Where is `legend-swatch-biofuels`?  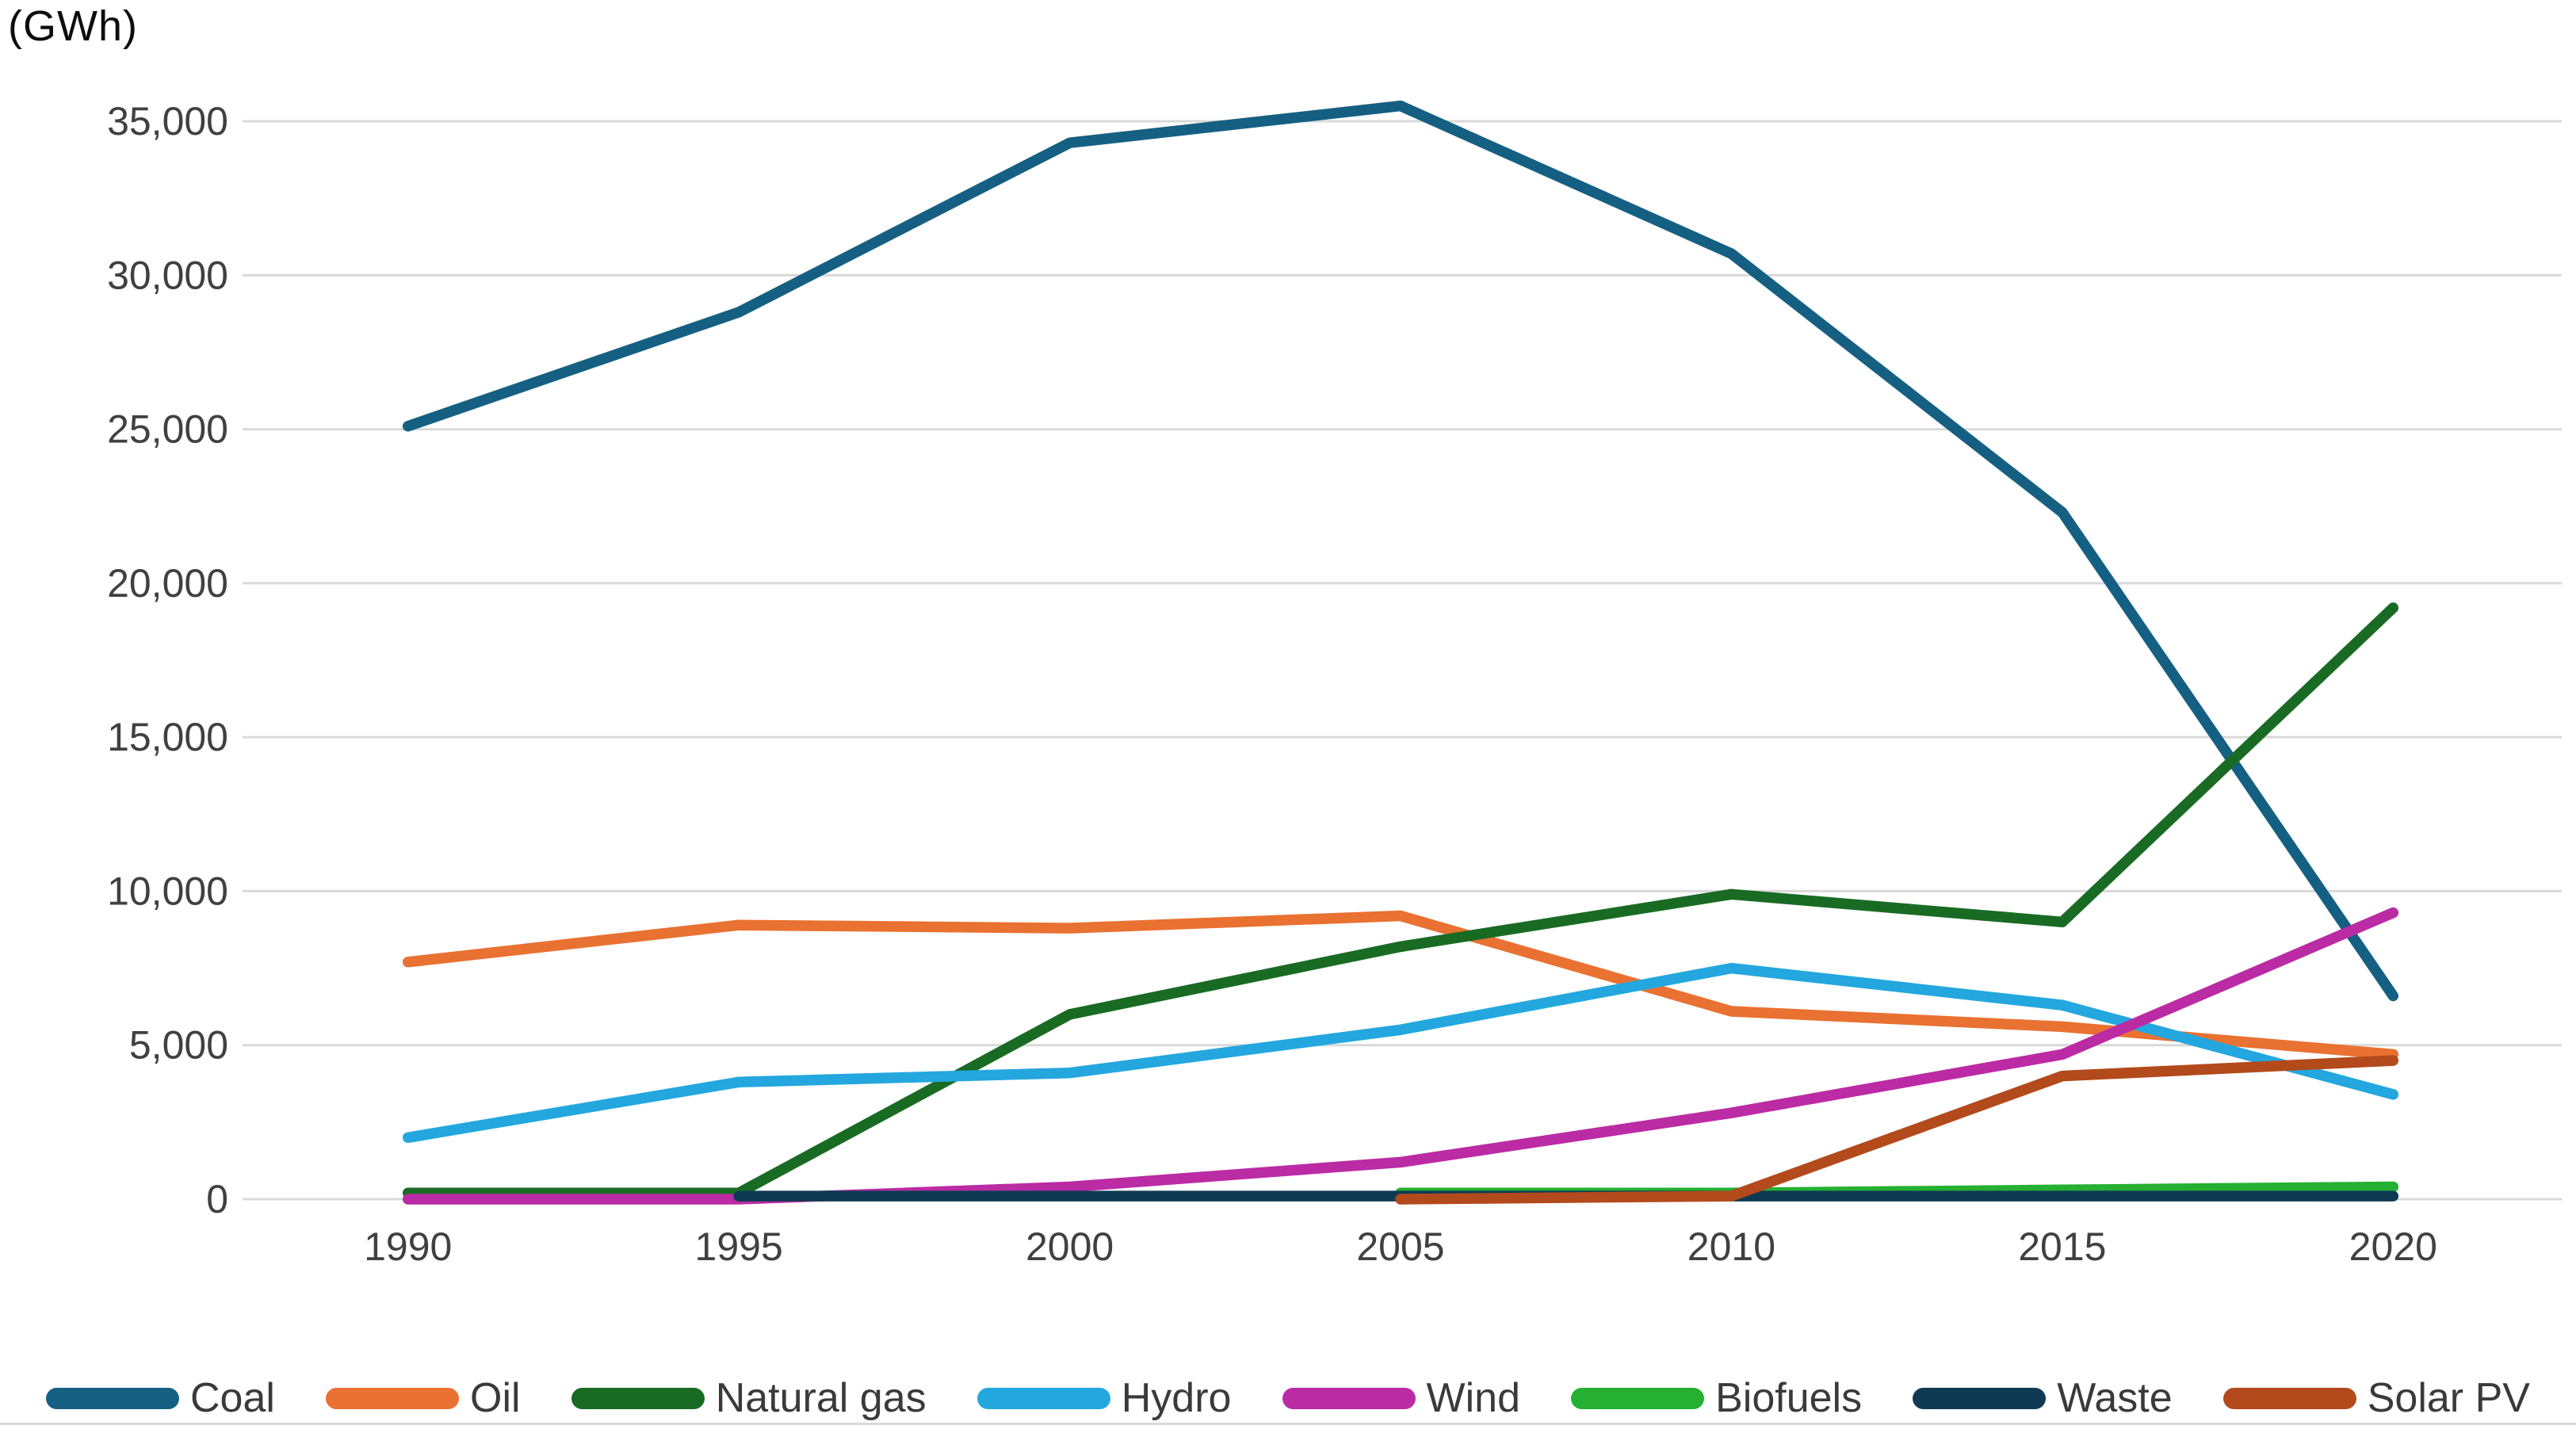 legend-swatch-biofuels is located at coordinates (1638, 1398).